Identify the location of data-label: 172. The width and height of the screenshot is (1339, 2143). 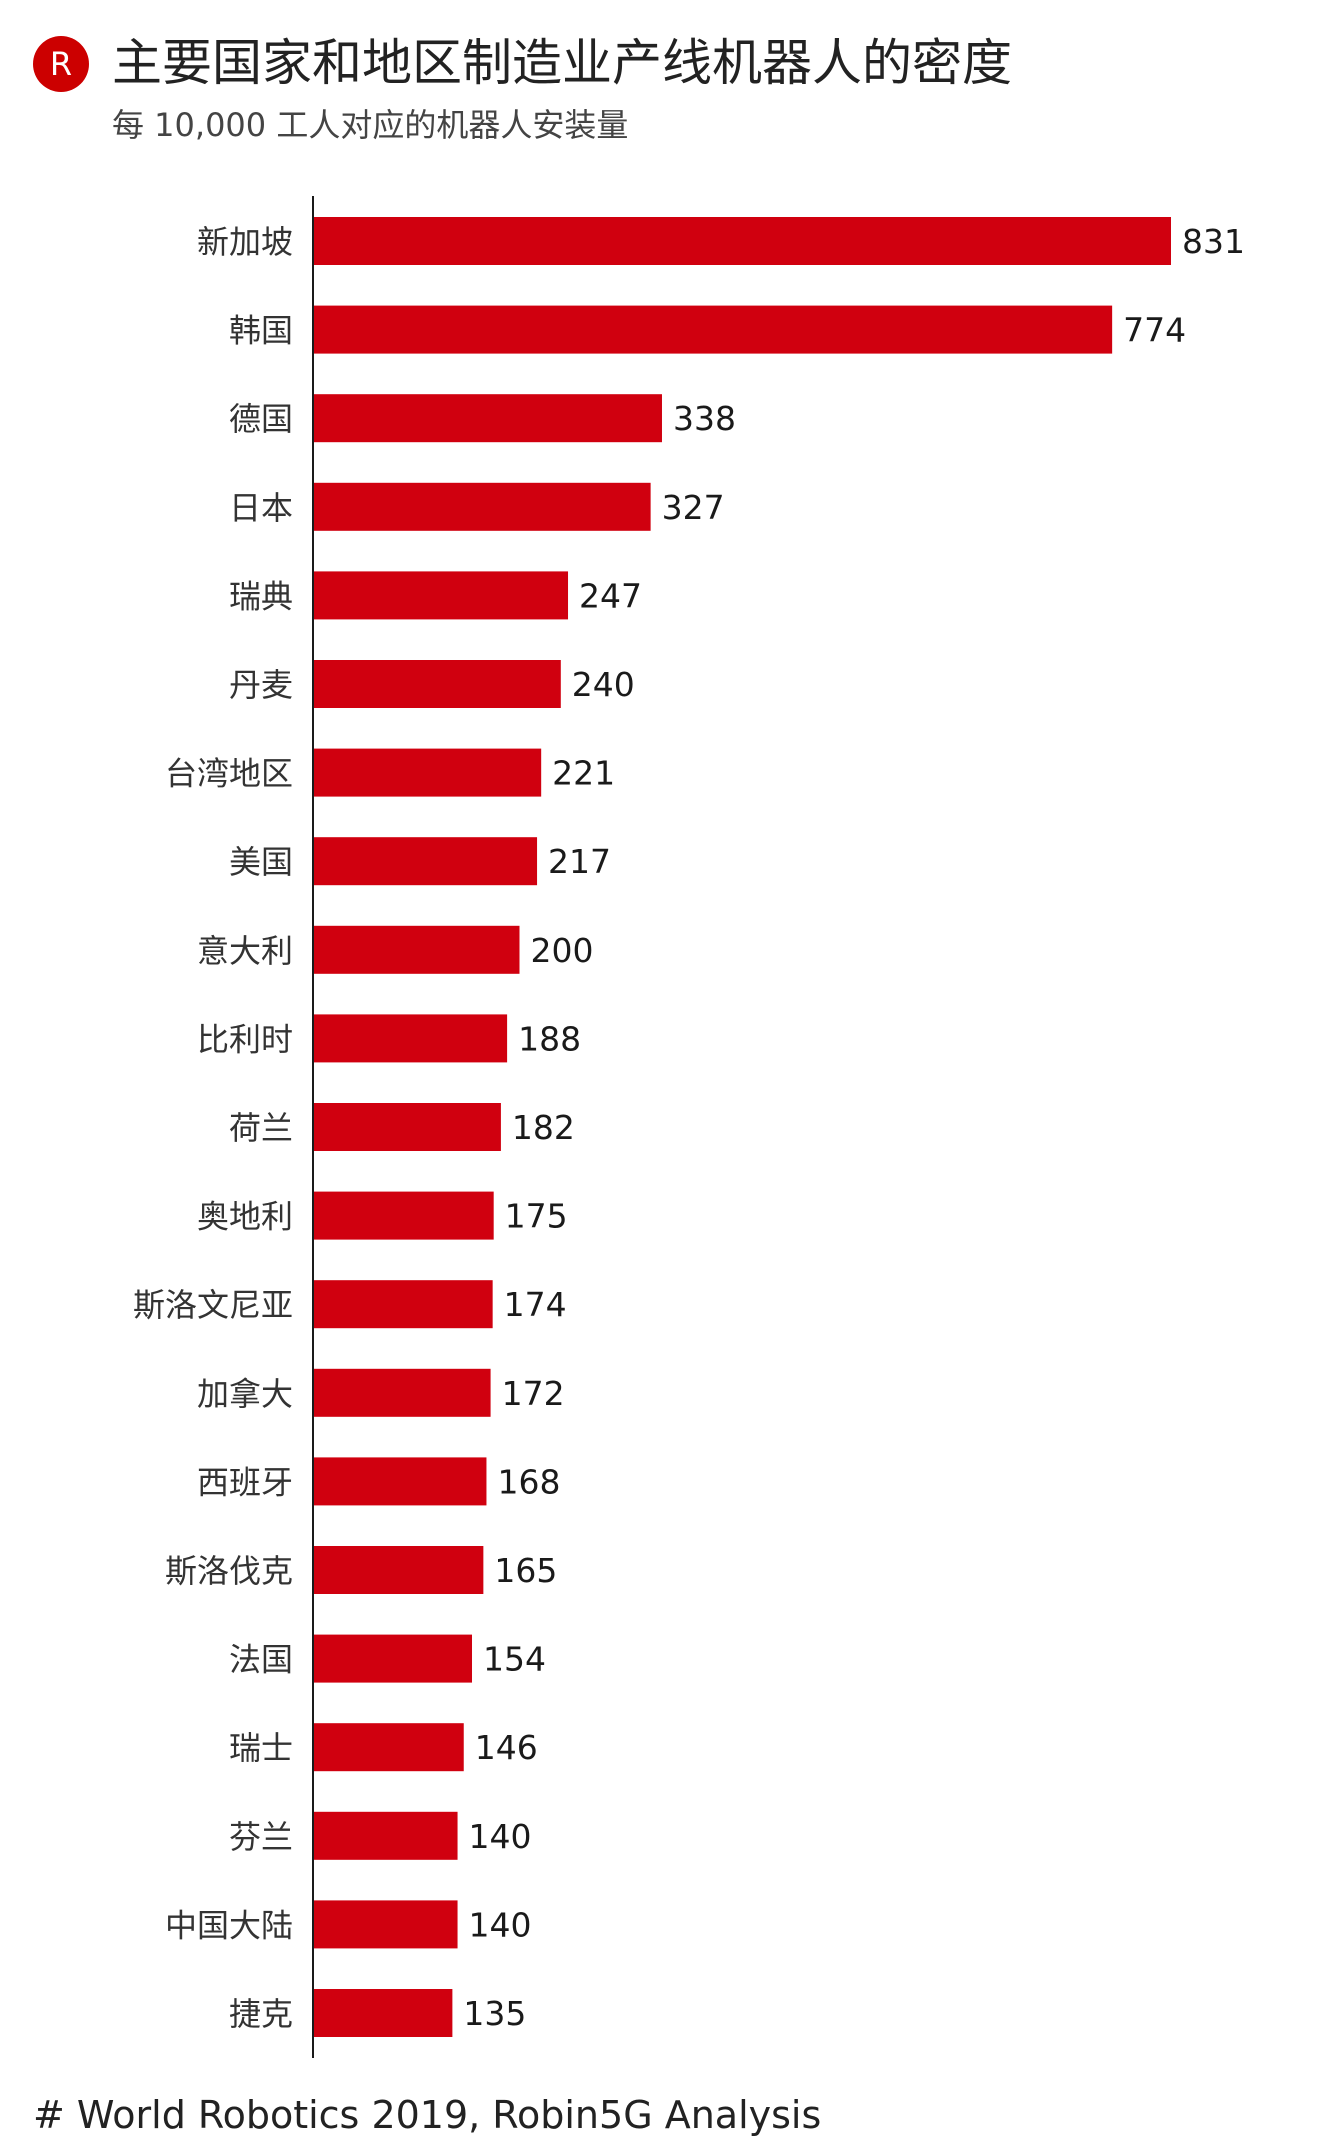
(533, 1393).